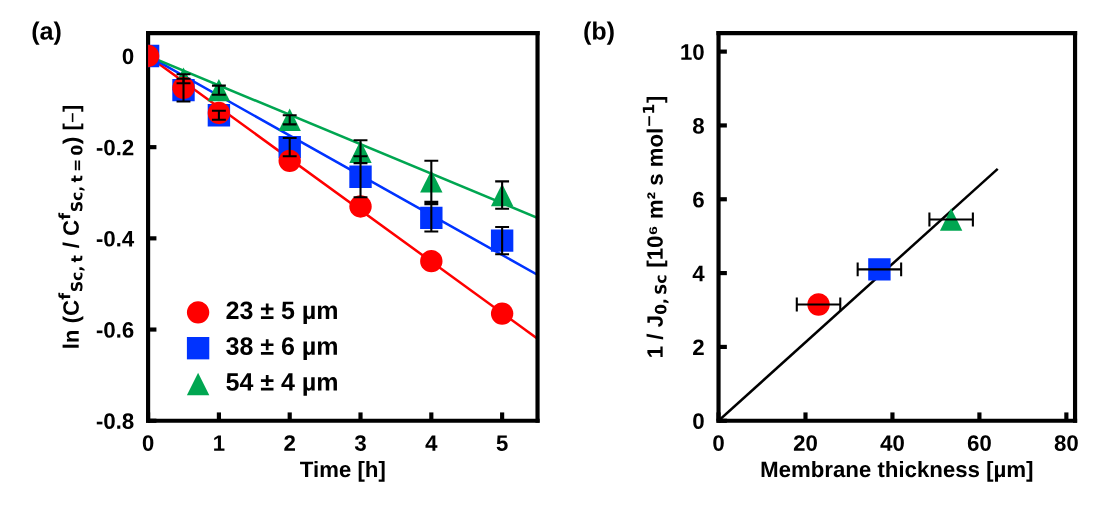 This screenshot has height=510, width=1097. Describe the element at coordinates (979, 443) in the screenshot. I see `x-tick-label: 60` at that location.